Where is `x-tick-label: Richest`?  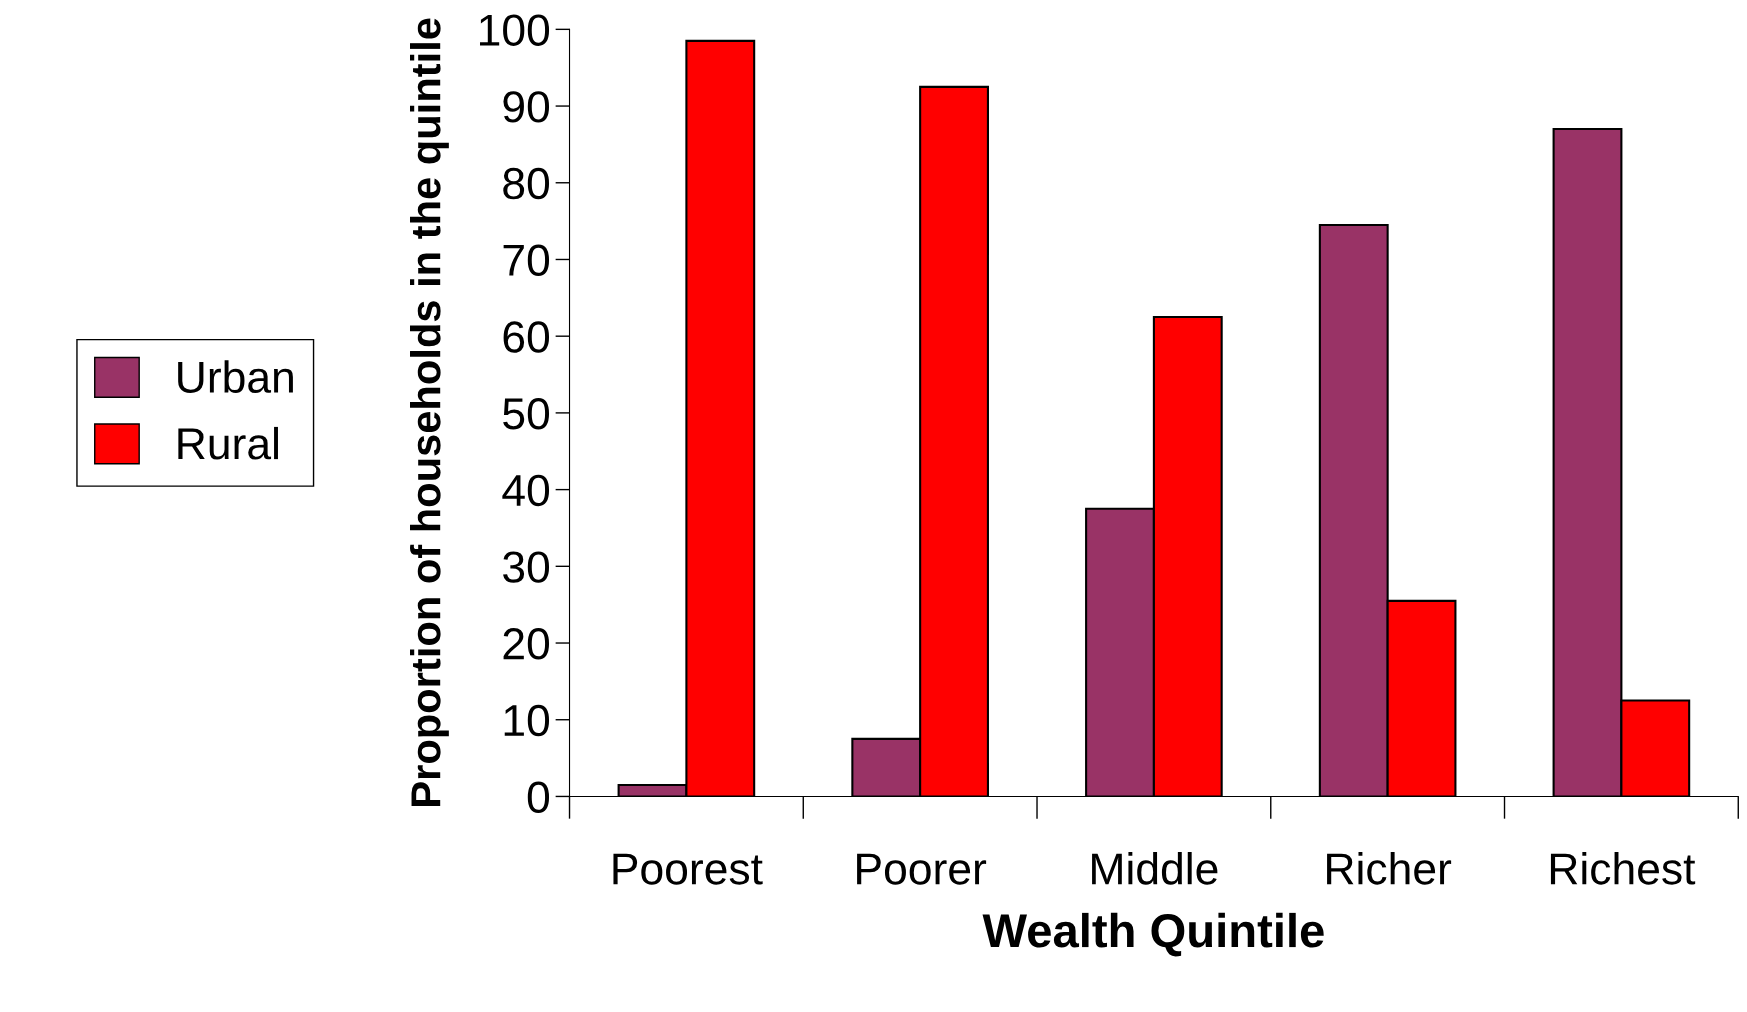 x-tick-label: Richest is located at coordinates (1623, 868).